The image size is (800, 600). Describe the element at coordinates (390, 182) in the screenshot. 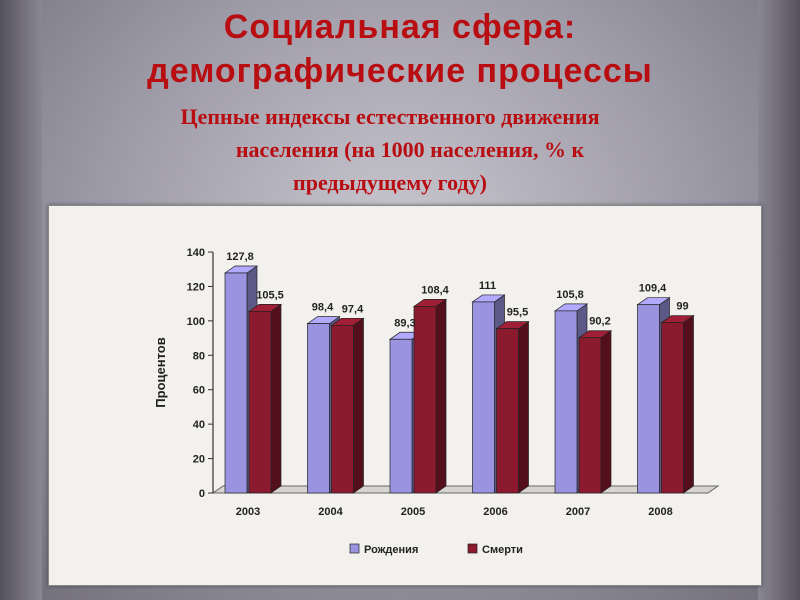

I see `slide-subtitle-line3: предыдущему году)` at that location.